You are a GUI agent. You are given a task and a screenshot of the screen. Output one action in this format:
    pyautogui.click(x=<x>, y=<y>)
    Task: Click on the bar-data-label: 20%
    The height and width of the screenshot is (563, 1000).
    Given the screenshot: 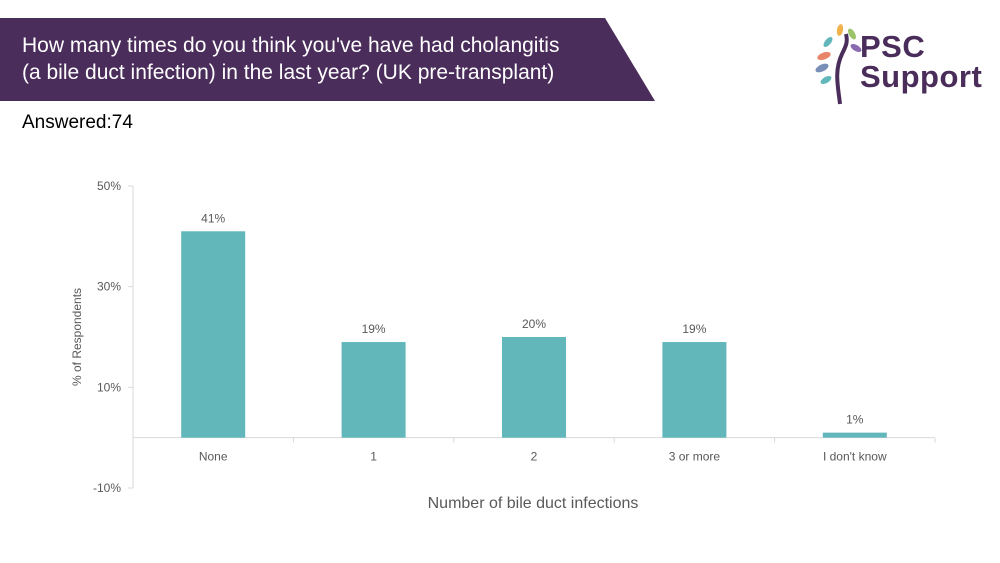 What is the action you would take?
    pyautogui.click(x=534, y=324)
    